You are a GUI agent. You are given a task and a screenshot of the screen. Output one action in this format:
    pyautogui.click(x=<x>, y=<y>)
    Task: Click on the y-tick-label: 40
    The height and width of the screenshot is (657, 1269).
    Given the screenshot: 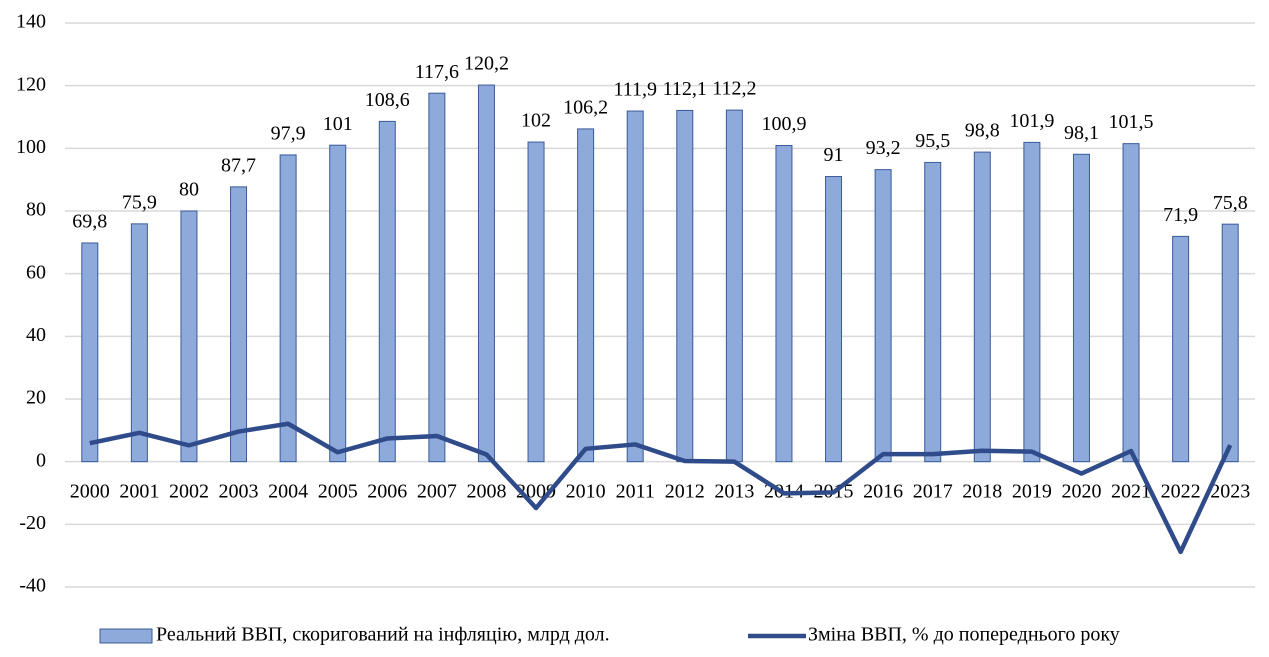 What is the action you would take?
    pyautogui.click(x=36, y=335)
    